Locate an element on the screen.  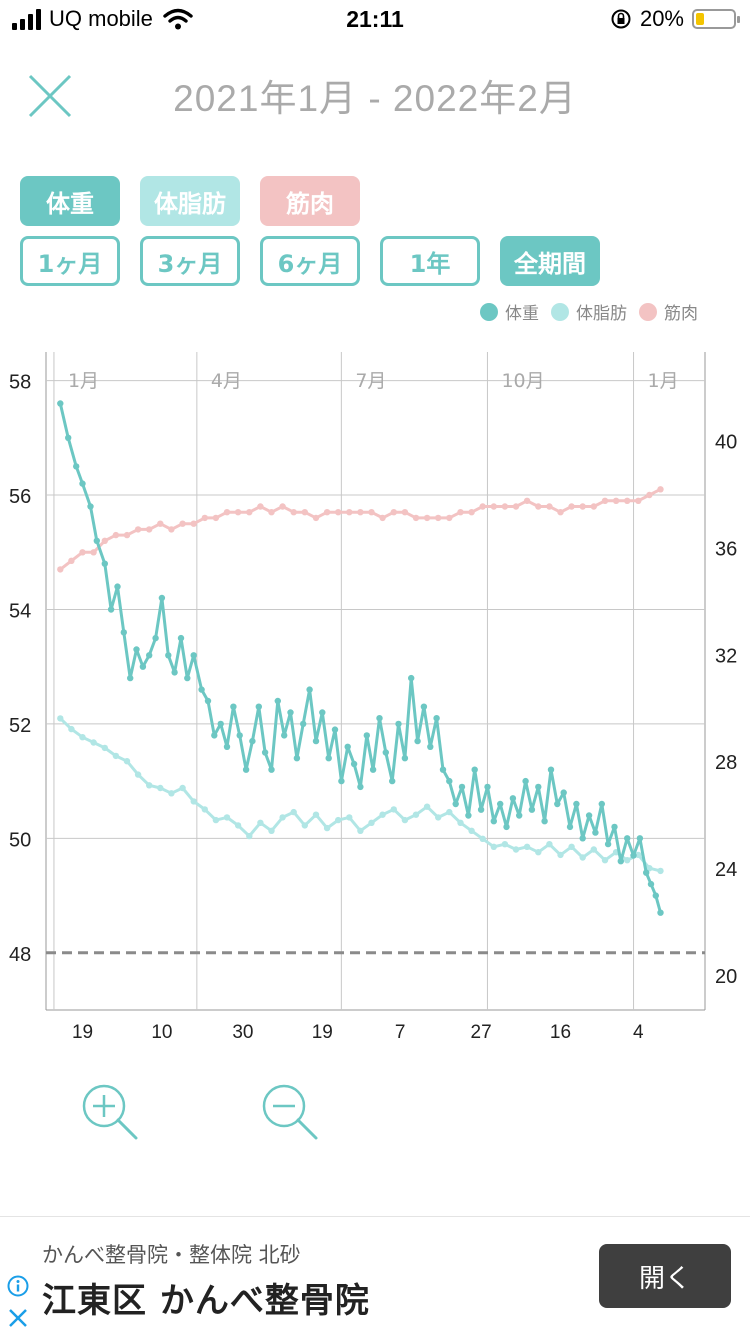
month-label: 1月 is located at coordinates (83, 381).